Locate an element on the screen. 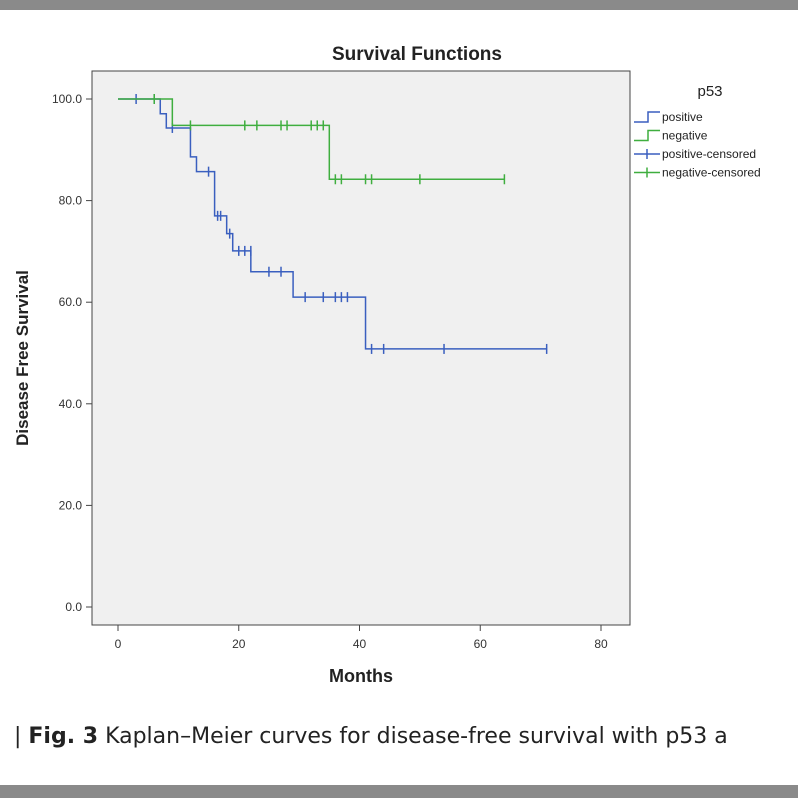 This screenshot has width=798, height=798. legend-label: positive-censored is located at coordinates (709, 154).